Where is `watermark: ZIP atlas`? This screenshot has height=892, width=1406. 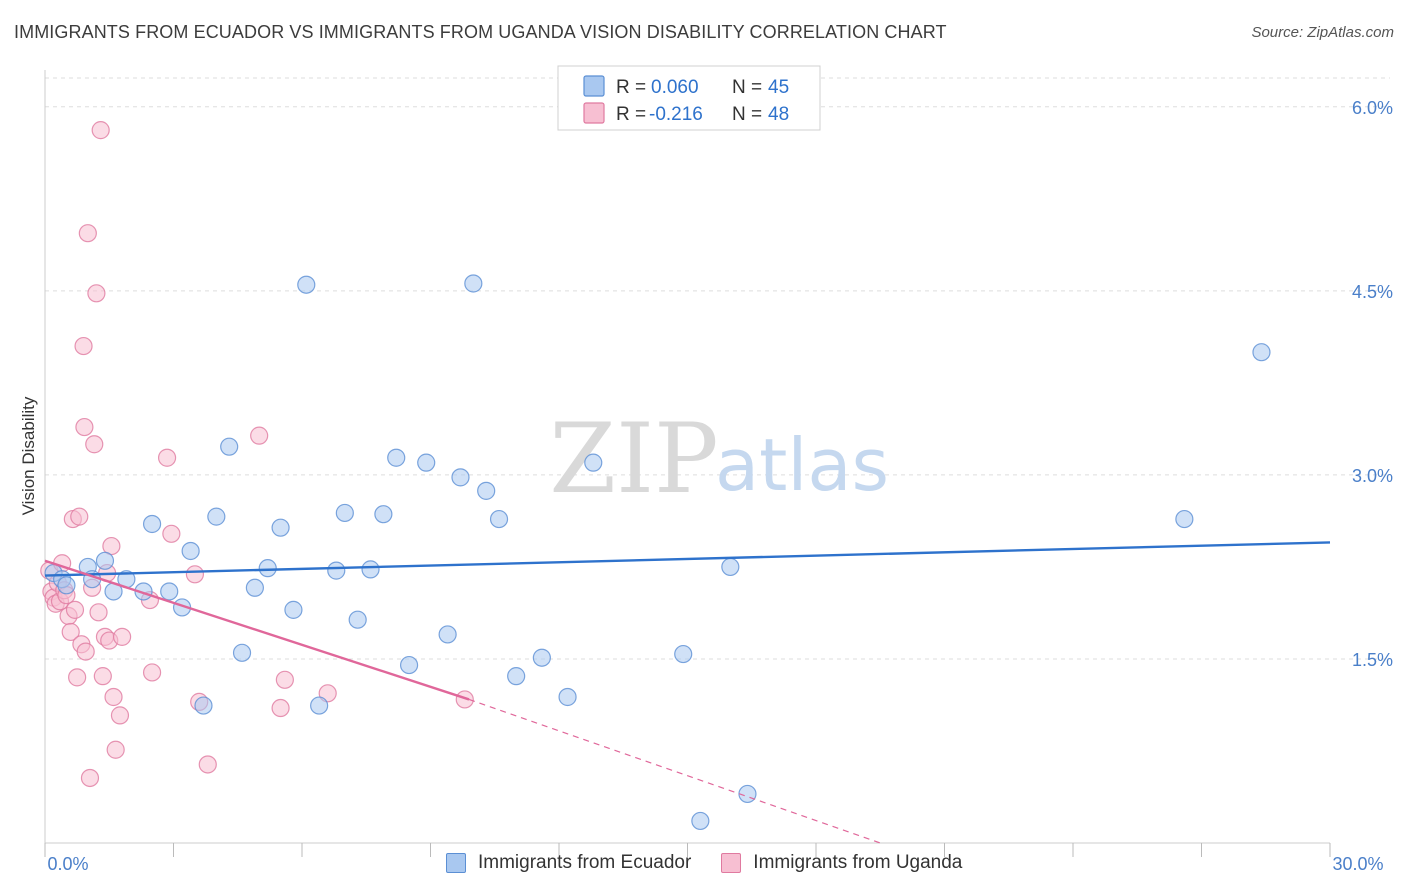
watermark: ZIP atlas is located at coordinates (719, 459).